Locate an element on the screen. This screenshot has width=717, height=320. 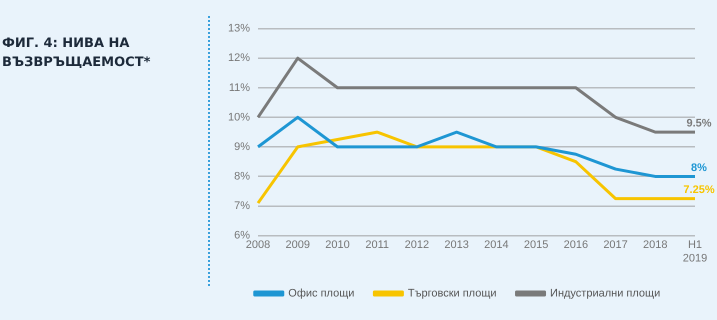
y-tick-label: 10% is located at coordinates (239, 117).